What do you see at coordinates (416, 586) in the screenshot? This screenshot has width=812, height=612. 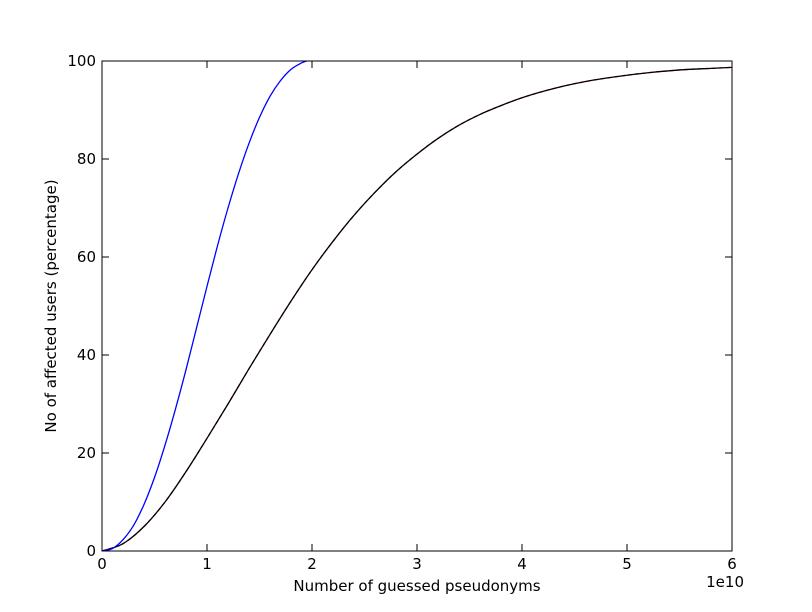 I see `x-axis-label: Number of guessed pseudonyms` at bounding box center [416, 586].